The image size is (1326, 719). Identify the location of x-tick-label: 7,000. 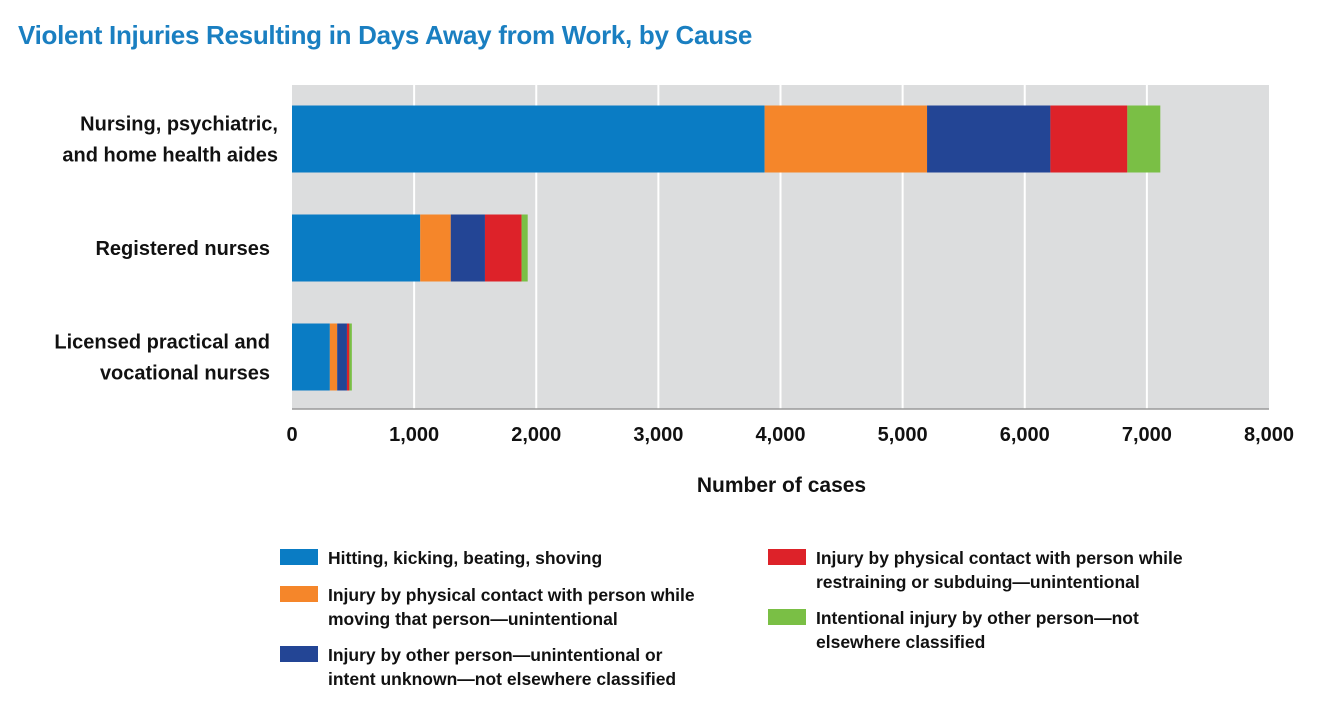
(1147, 435).